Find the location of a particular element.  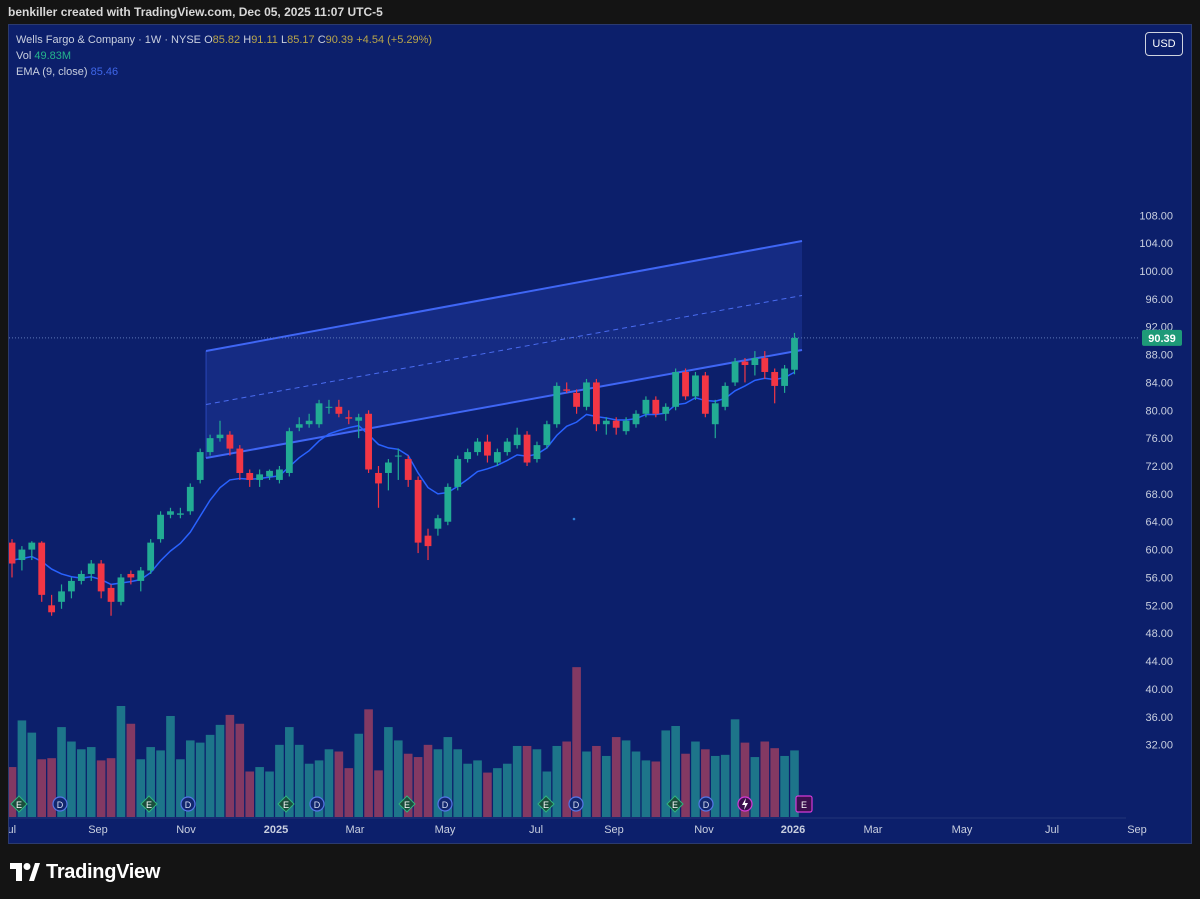

flash-event-glyph is located at coordinates (745, 804).